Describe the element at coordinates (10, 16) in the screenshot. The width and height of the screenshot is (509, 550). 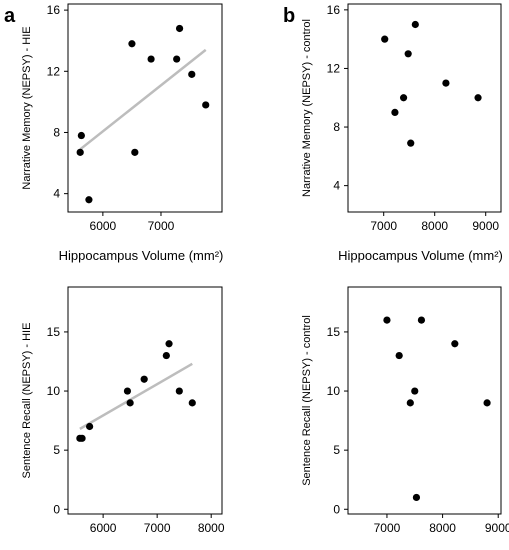
I see `panel-letter-a: a` at that location.